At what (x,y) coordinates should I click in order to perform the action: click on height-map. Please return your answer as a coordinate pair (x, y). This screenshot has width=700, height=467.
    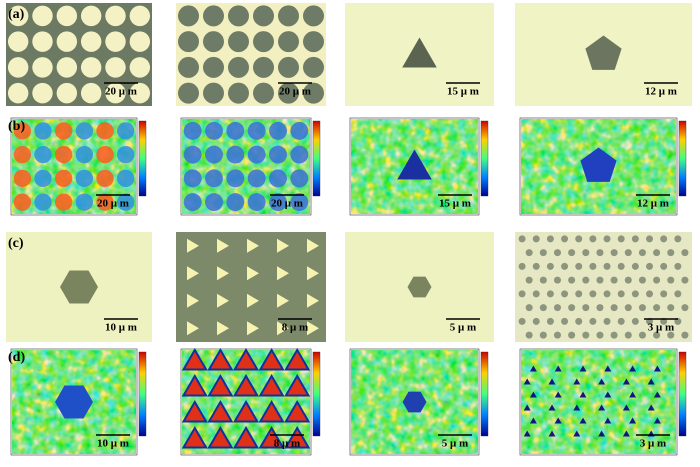
    Looking at the image, I should click on (598, 402).